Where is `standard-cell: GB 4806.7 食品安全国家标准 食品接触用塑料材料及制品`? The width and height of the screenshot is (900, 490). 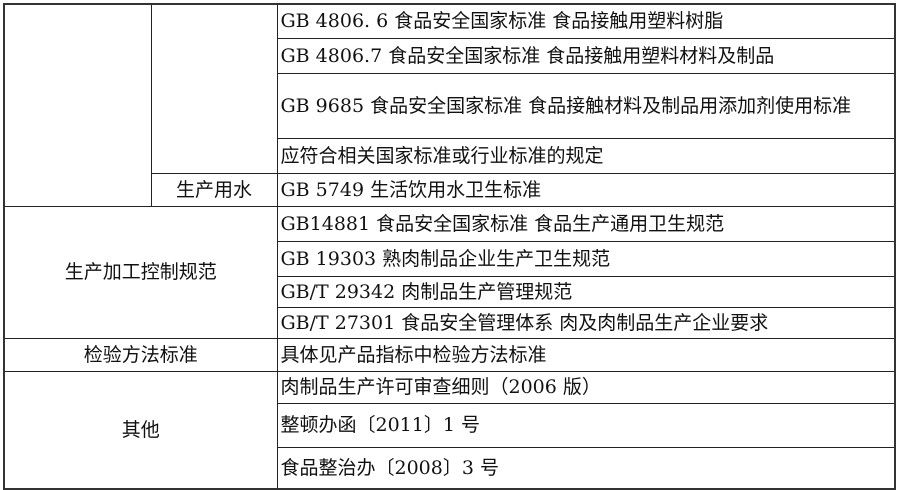 standard-cell: GB 4806.7 食品安全国家标准 食品接触用塑料材料及制品 is located at coordinates (586, 55).